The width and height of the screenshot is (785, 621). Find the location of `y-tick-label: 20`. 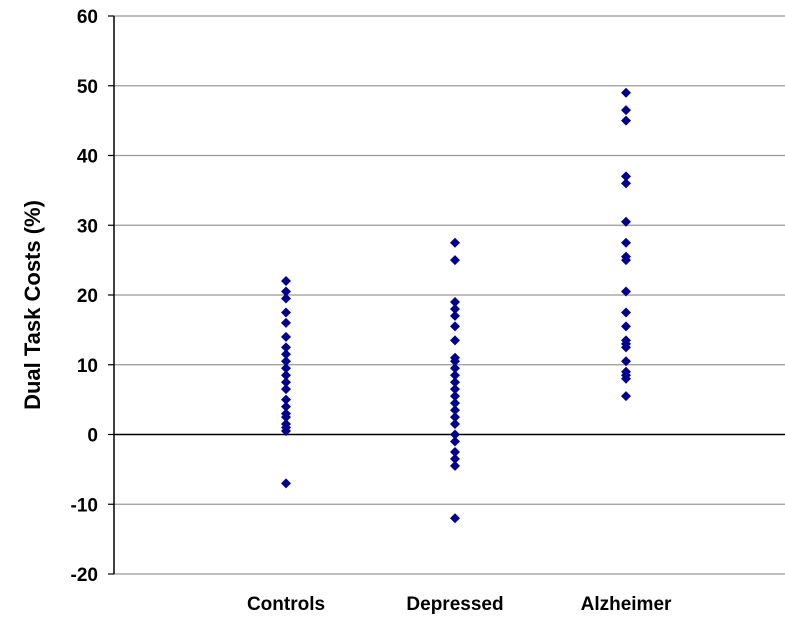

y-tick-label: 20 is located at coordinates (87, 296).